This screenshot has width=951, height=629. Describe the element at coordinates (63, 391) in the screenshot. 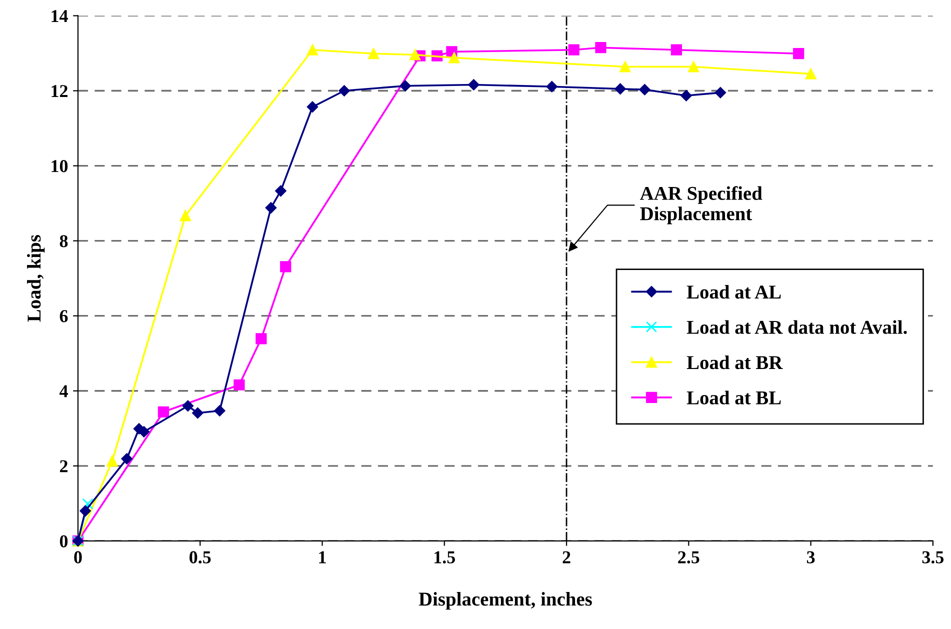

I see `y-tick-label: 4` at that location.